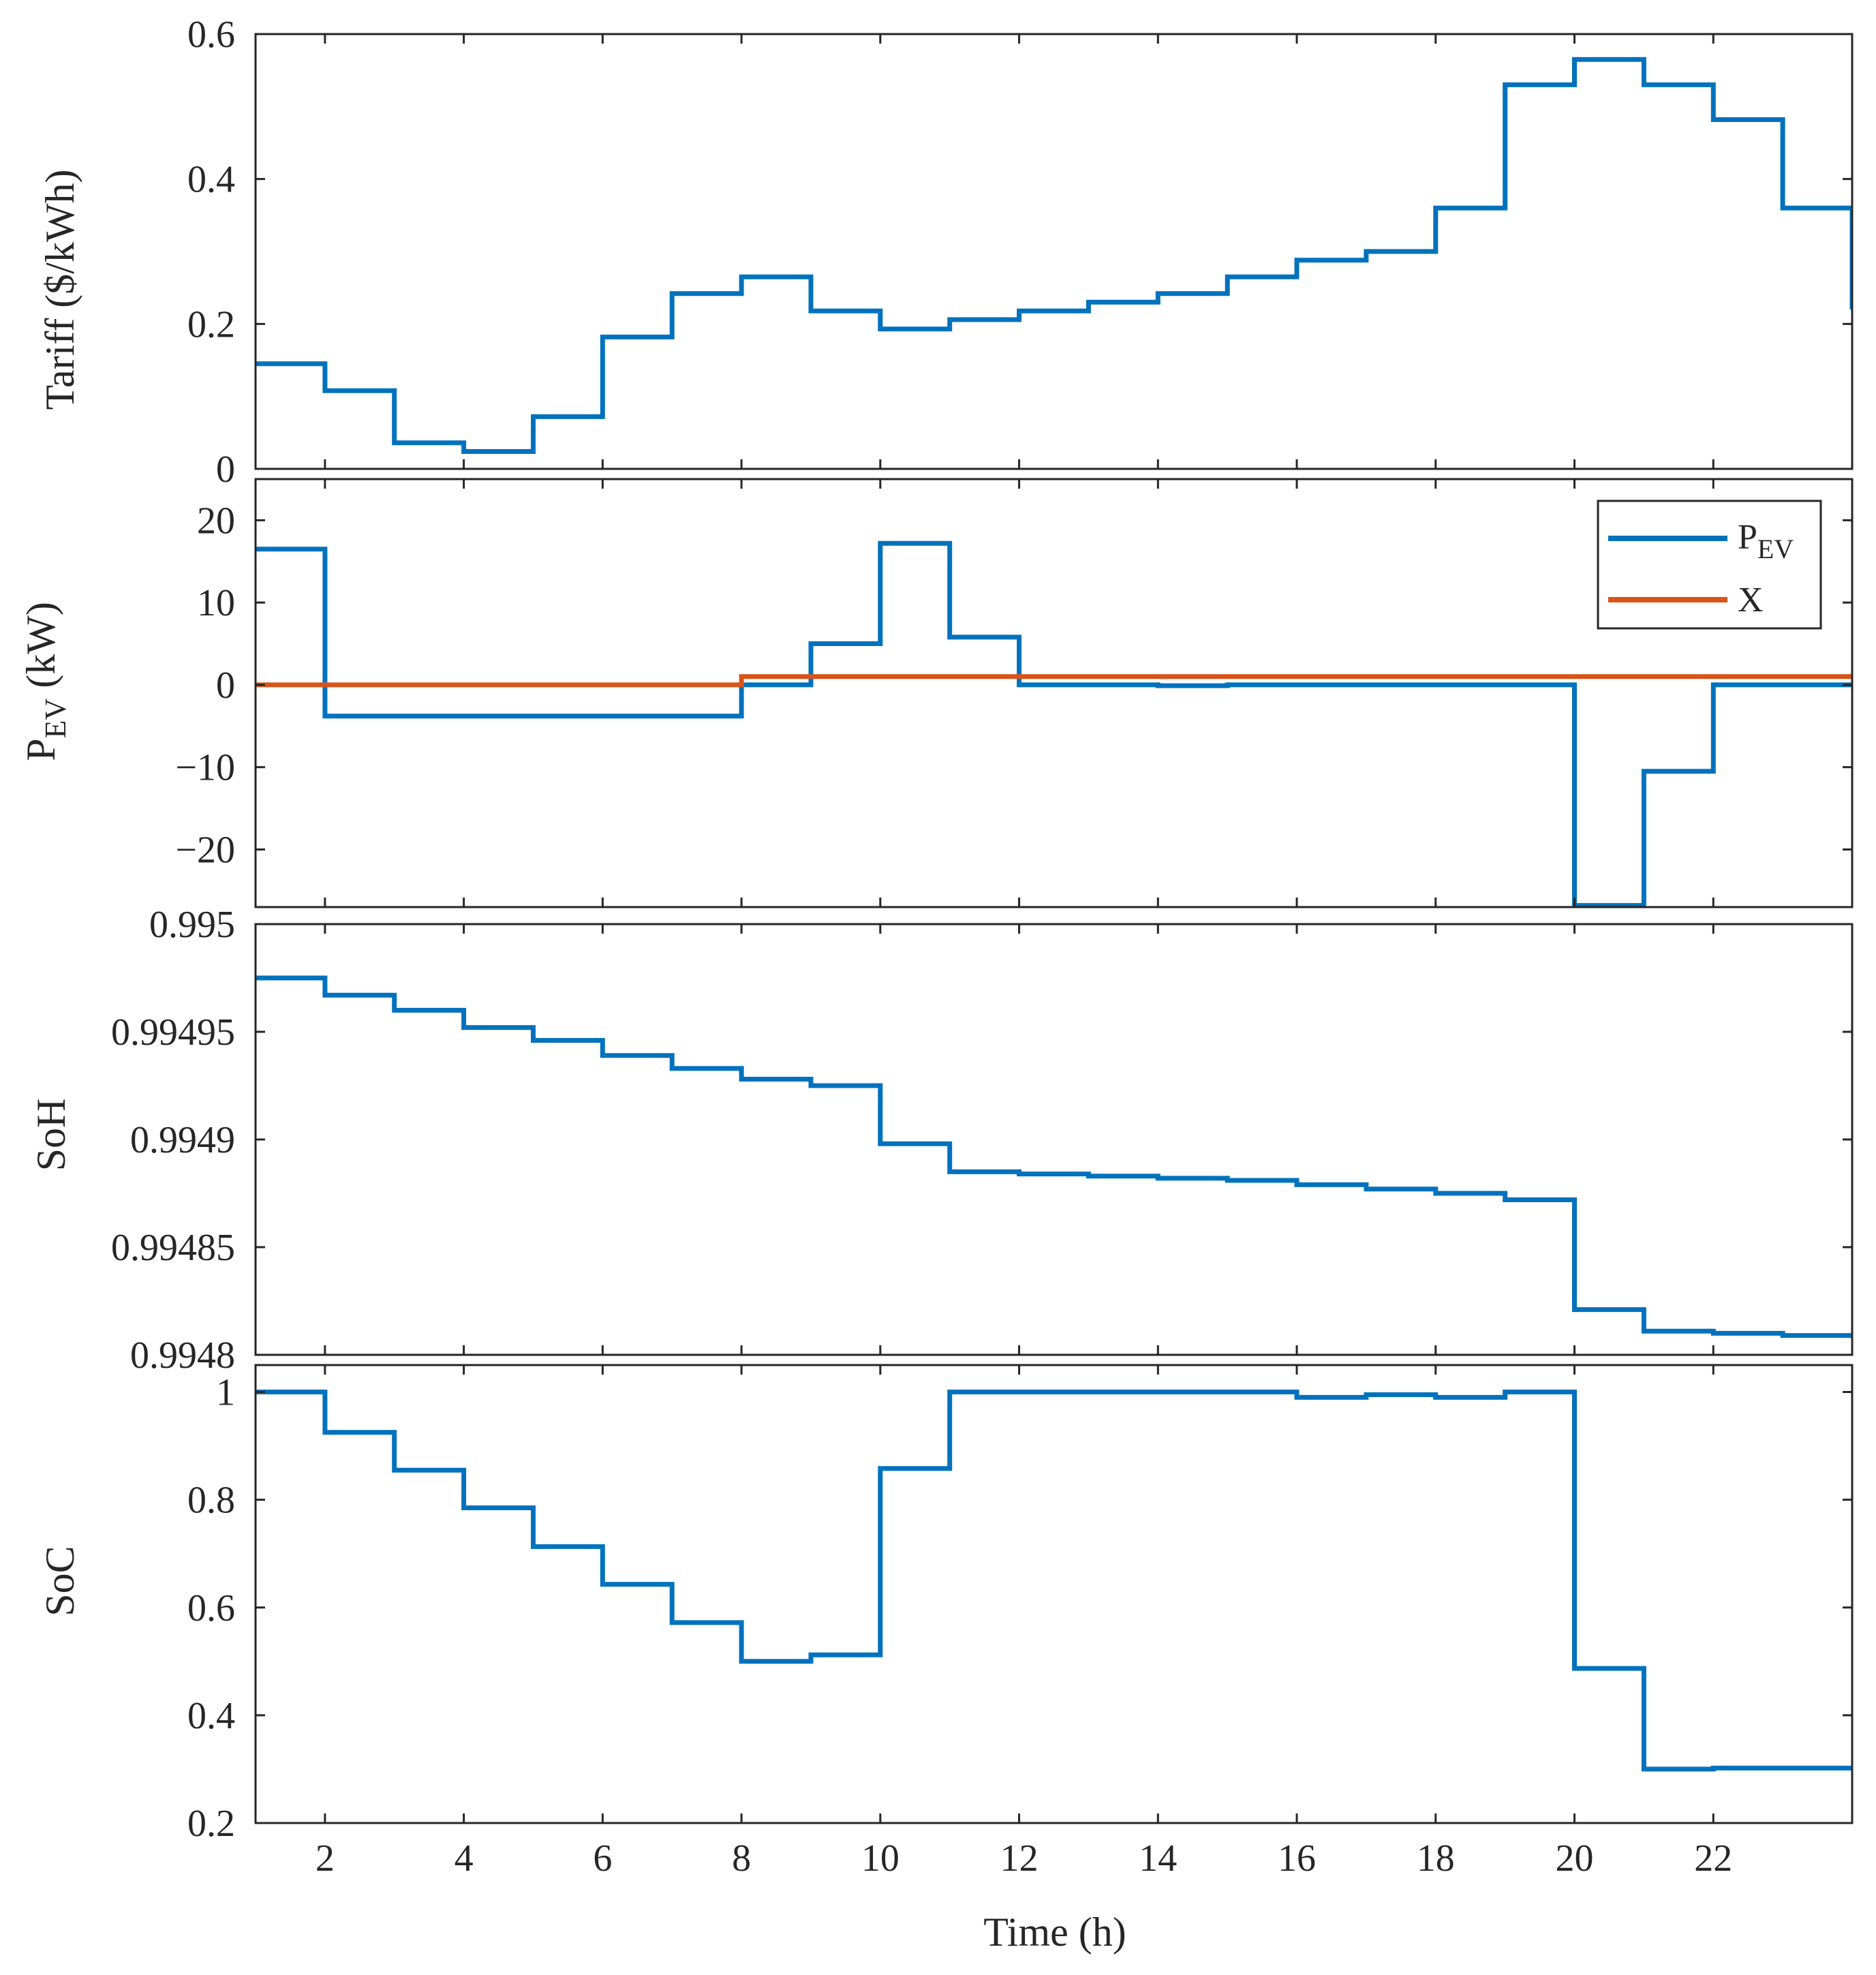 This screenshot has width=1876, height=1975. I want to click on x-axis-label: Time (h), so click(1054, 1932).